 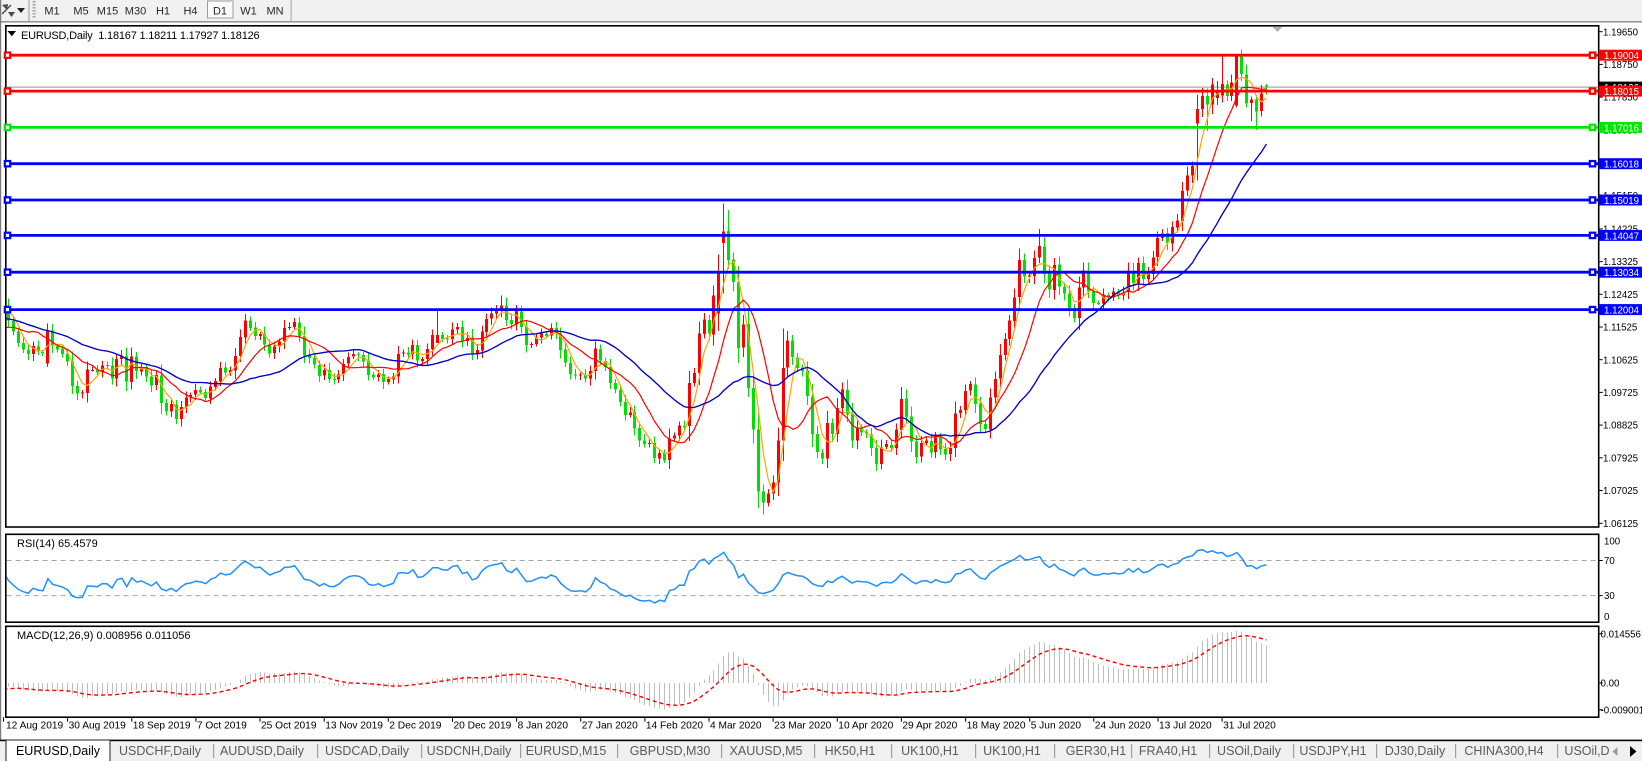 I want to click on svg-text: 100, so click(x=1612, y=542).